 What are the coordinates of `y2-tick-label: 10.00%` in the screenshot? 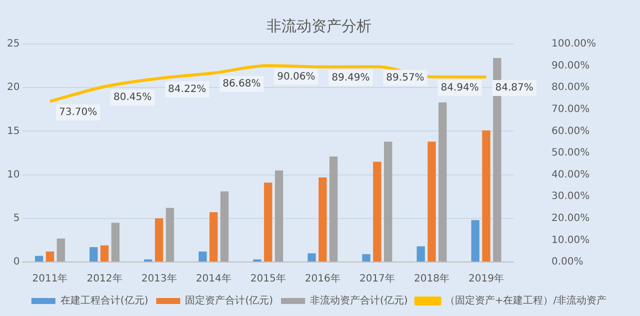 It's located at (571, 240).